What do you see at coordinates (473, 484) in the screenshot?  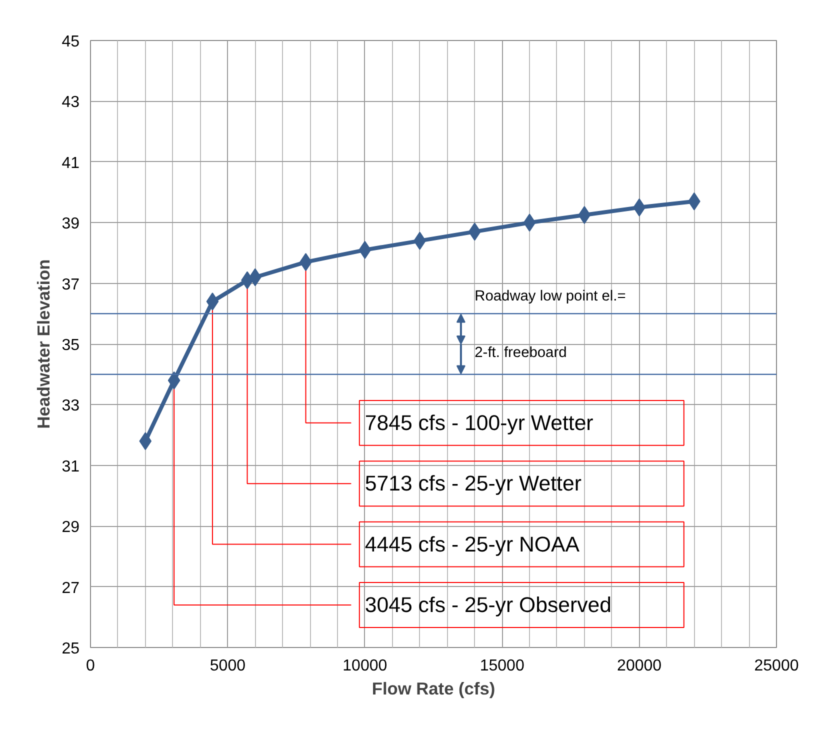 I see `annotation: 5713 cfs - 25-yr Wetter` at bounding box center [473, 484].